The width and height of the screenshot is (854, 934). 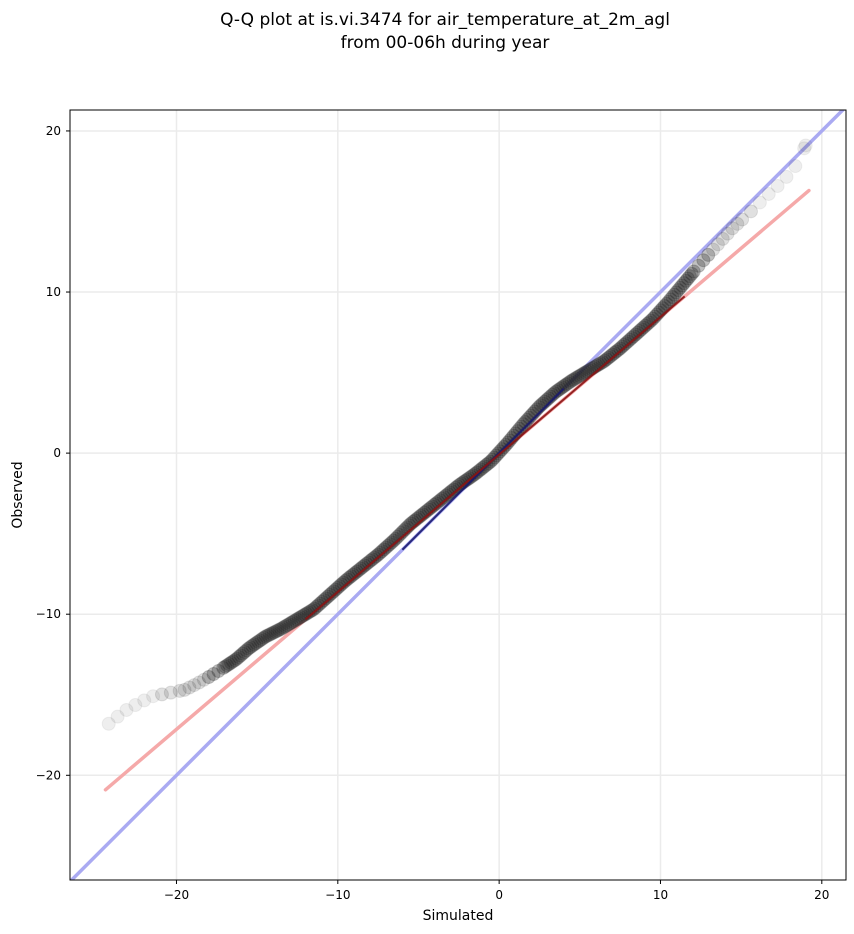 I want to click on y-tick-label: 10, so click(x=53, y=292).